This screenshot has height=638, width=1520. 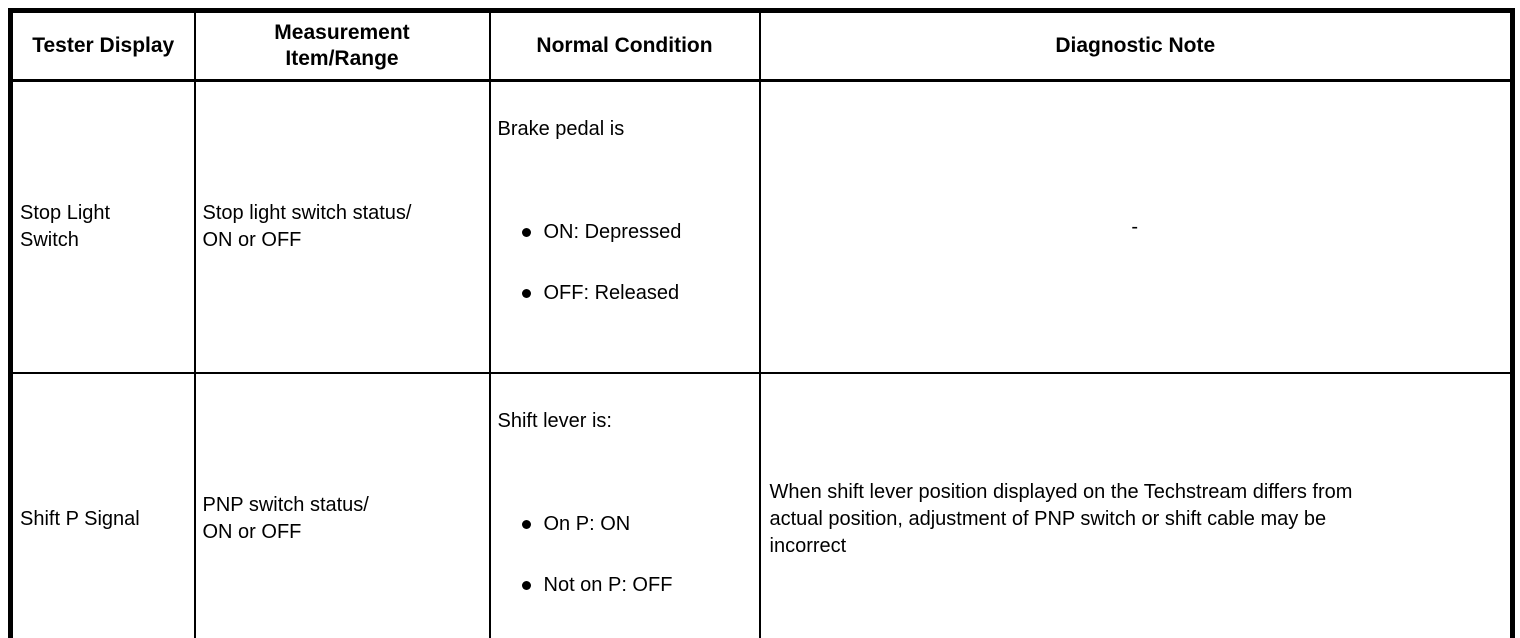 What do you see at coordinates (587, 524) in the screenshot?
I see `bullet-text: On P: ON` at bounding box center [587, 524].